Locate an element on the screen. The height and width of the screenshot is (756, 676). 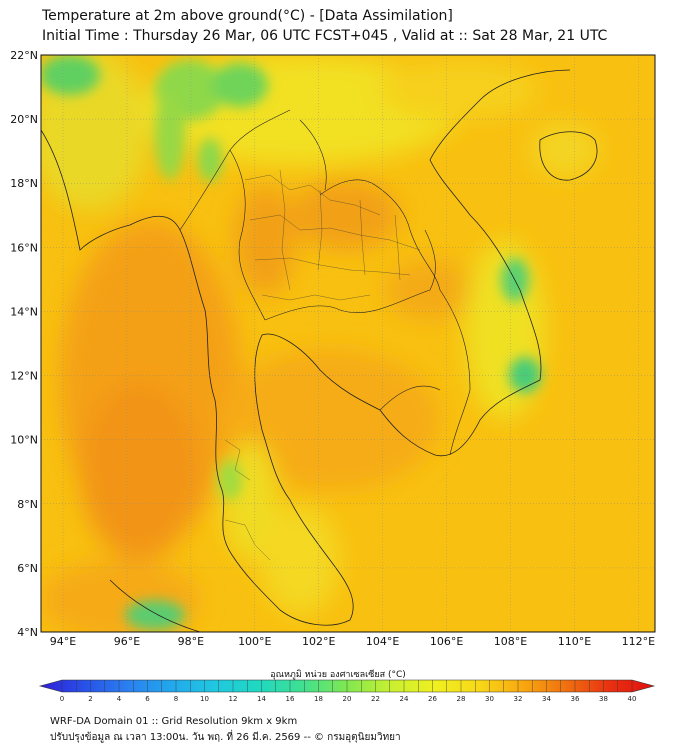
colorbar-tick-label: 36 is located at coordinates (575, 699).